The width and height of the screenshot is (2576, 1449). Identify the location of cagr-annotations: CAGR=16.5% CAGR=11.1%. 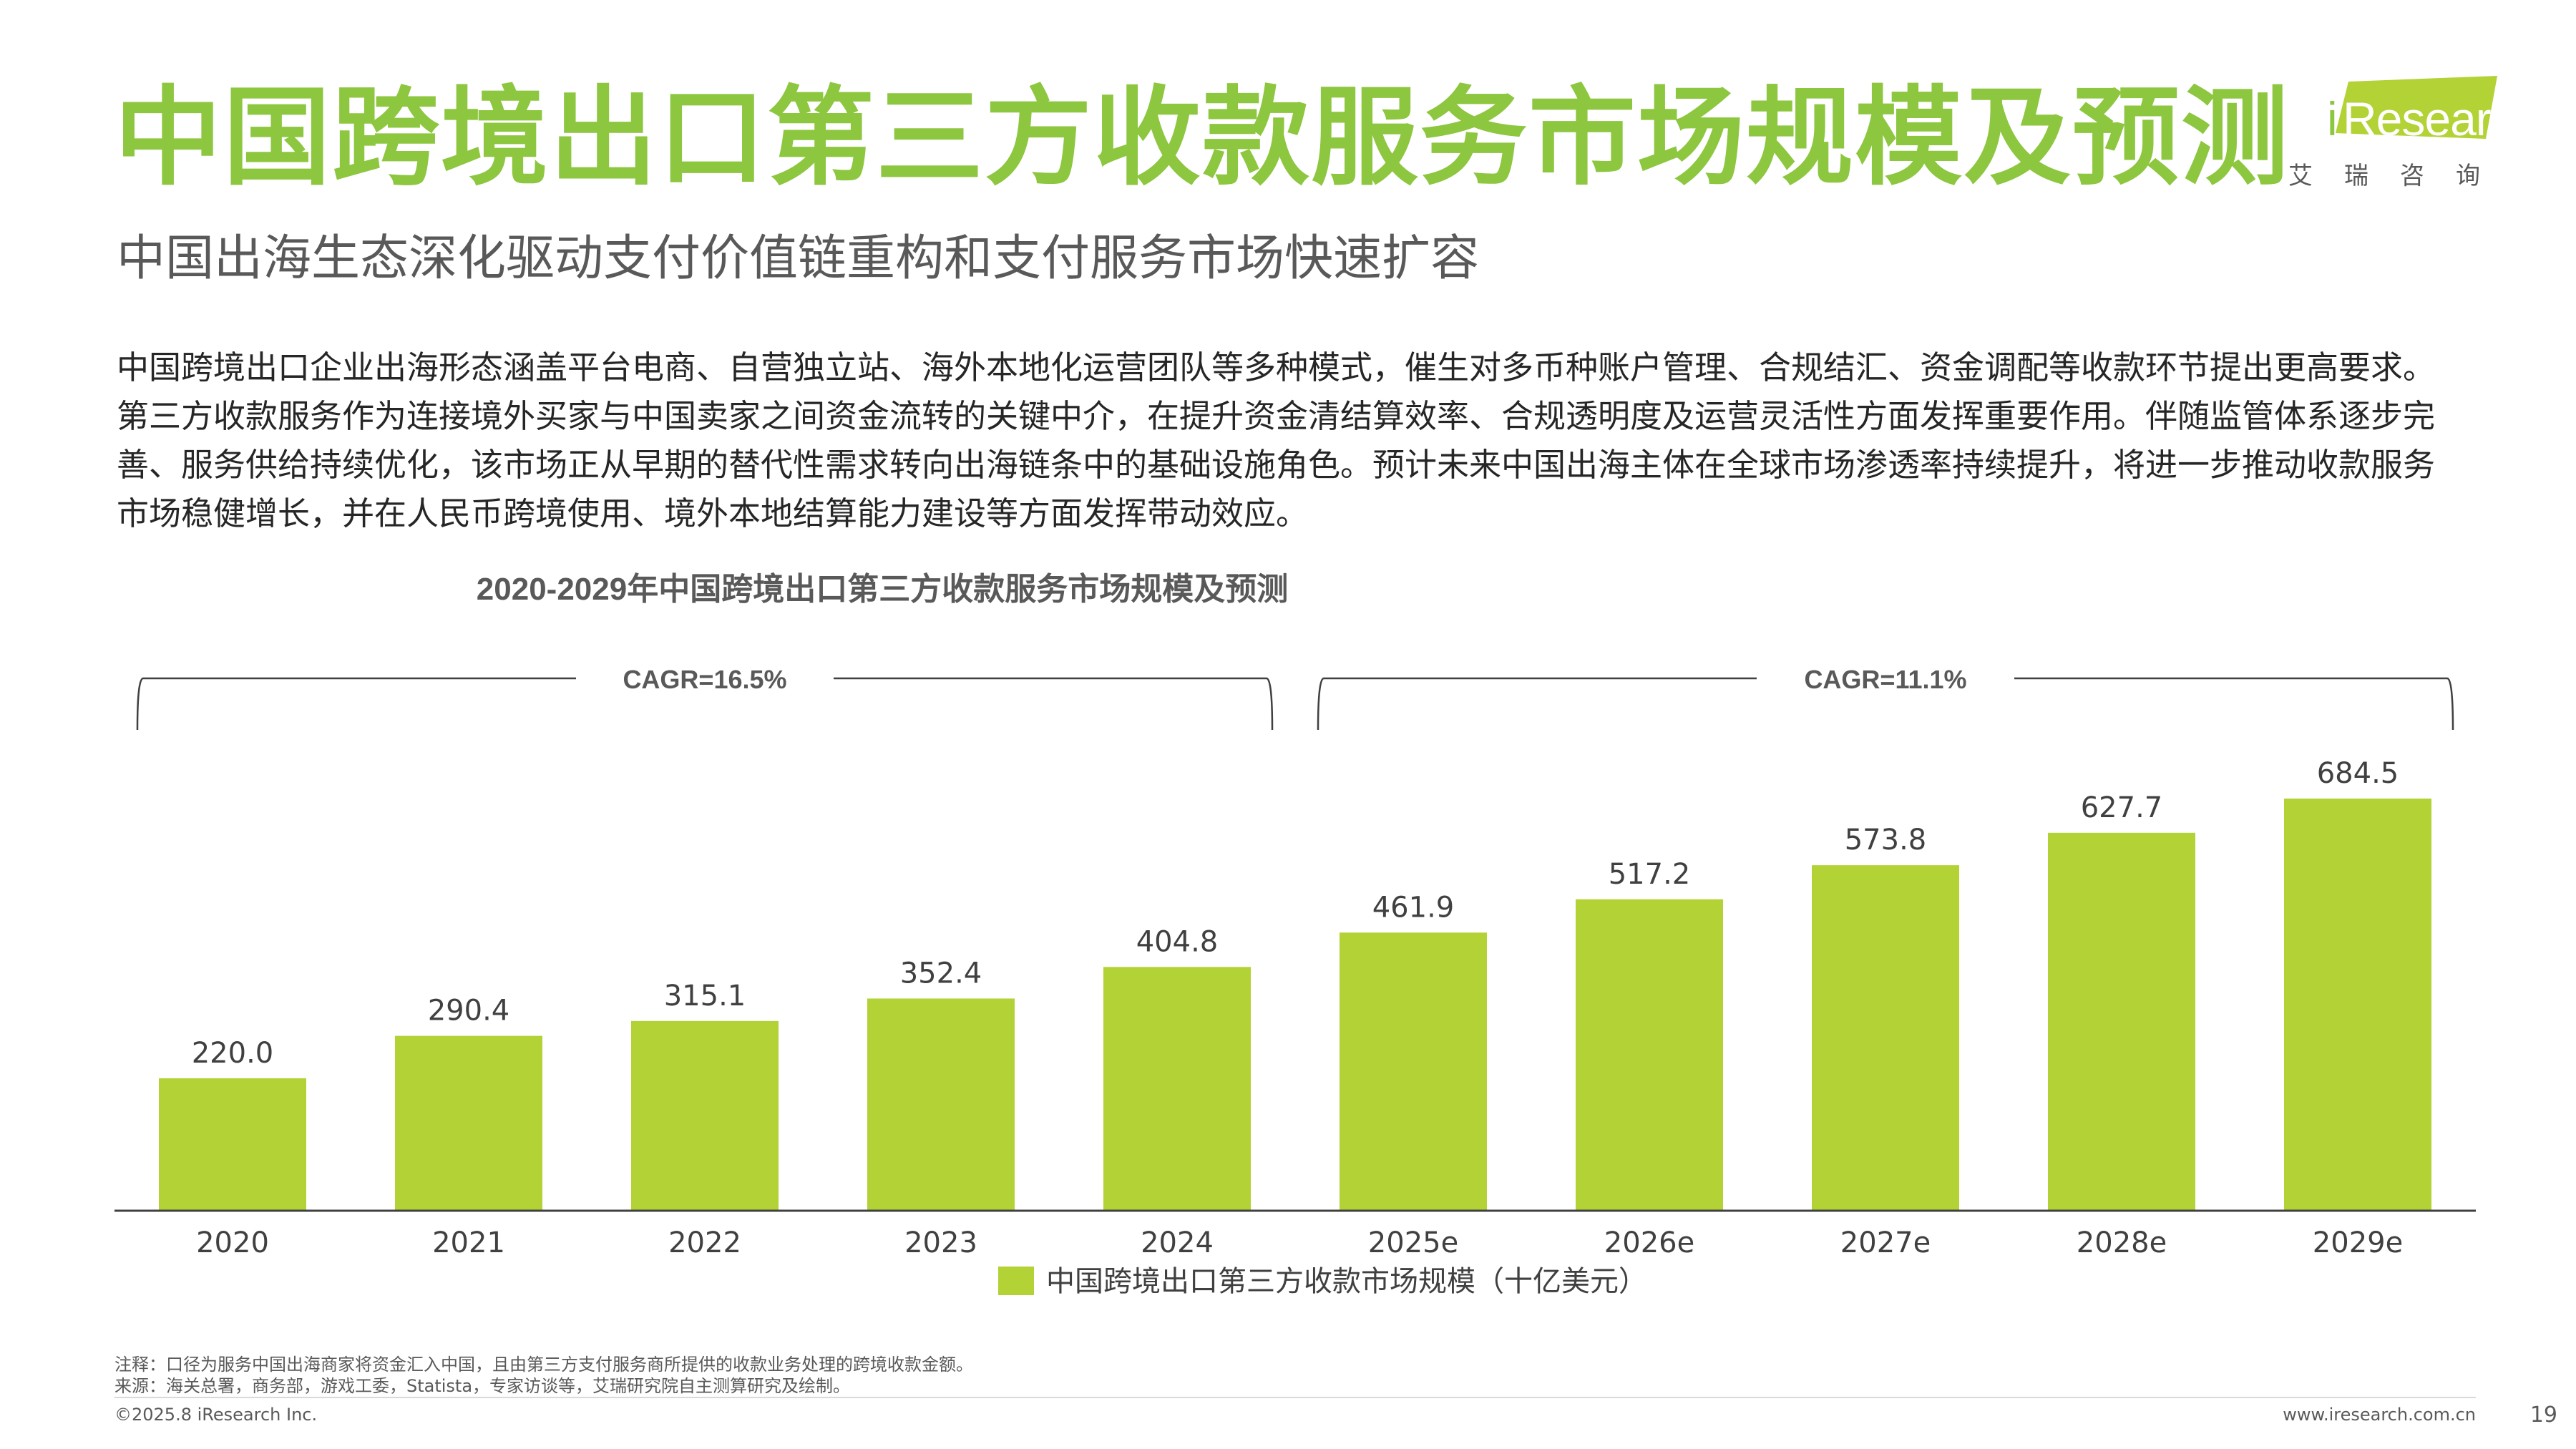
(1295, 698).